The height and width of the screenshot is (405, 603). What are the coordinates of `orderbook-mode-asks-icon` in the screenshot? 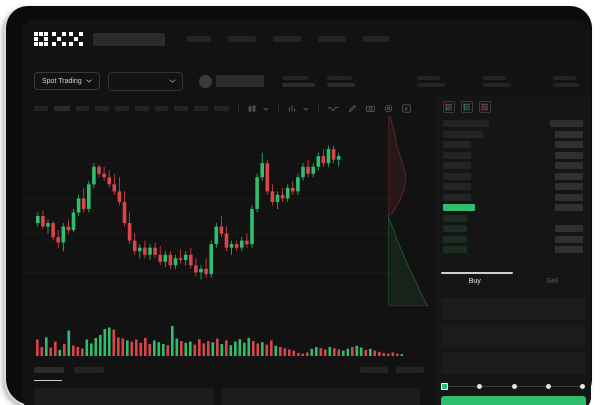 It's located at (485, 107).